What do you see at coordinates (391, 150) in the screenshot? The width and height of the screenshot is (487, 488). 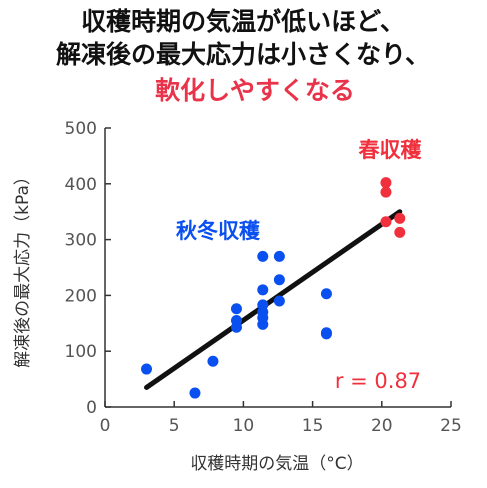 I see `series-label-spring: 春収穫` at bounding box center [391, 150].